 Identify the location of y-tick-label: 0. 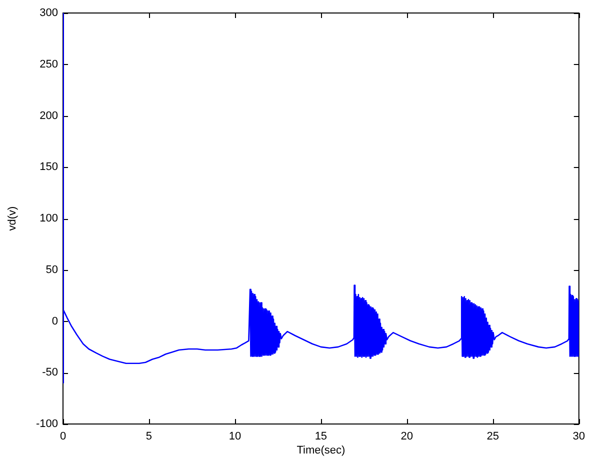
(55, 321).